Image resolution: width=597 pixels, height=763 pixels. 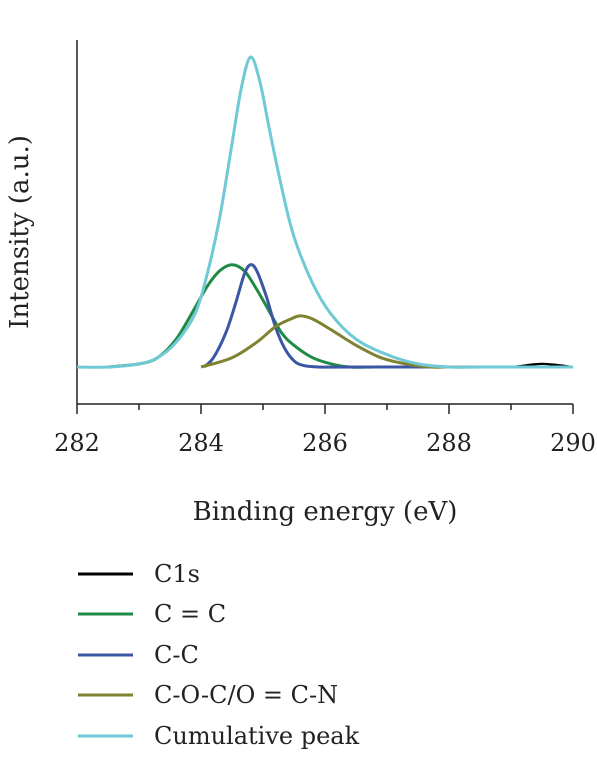 What do you see at coordinates (201, 443) in the screenshot?
I see `x-tick-label: 284` at bounding box center [201, 443].